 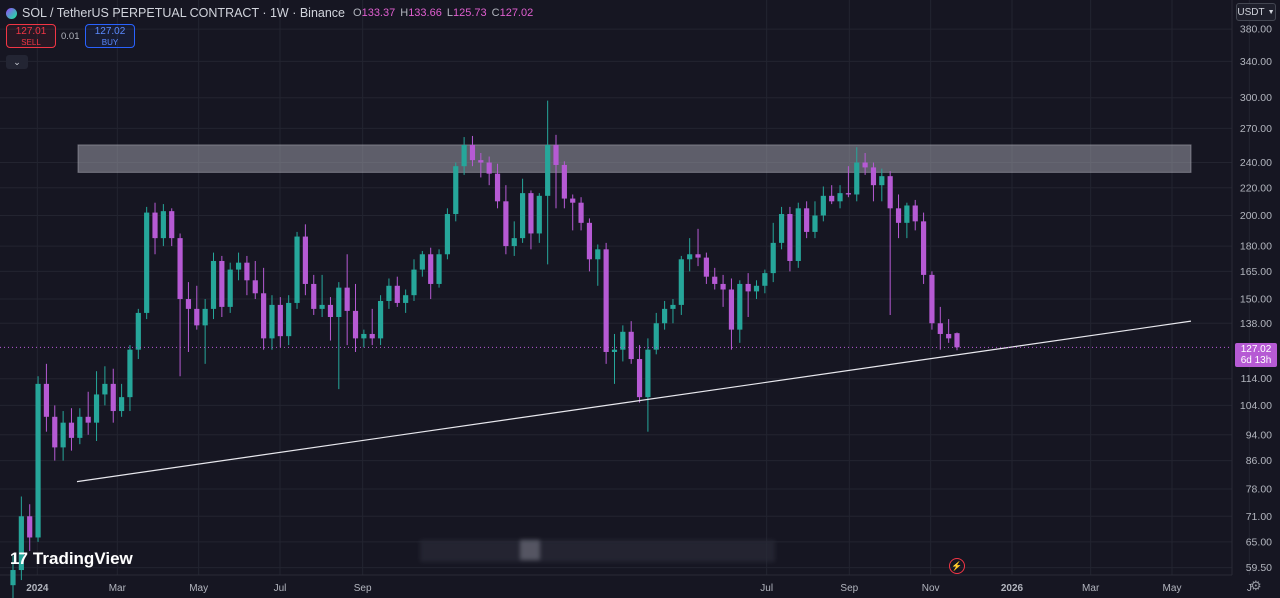 I want to click on y-tick-label: 340.00, so click(x=1256, y=62).